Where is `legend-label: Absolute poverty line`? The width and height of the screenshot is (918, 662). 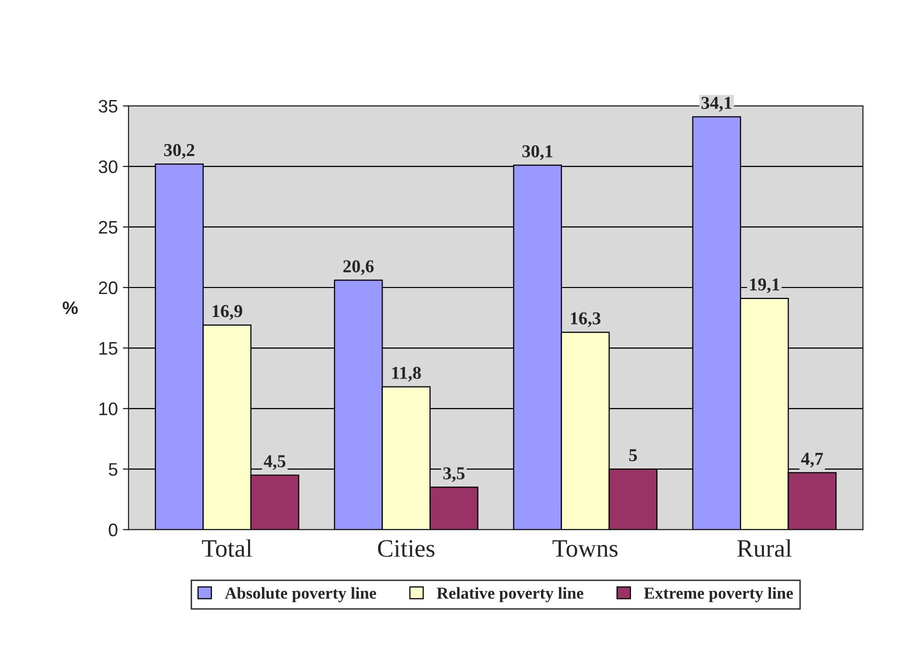
legend-label: Absolute poverty line is located at coordinates (300, 594).